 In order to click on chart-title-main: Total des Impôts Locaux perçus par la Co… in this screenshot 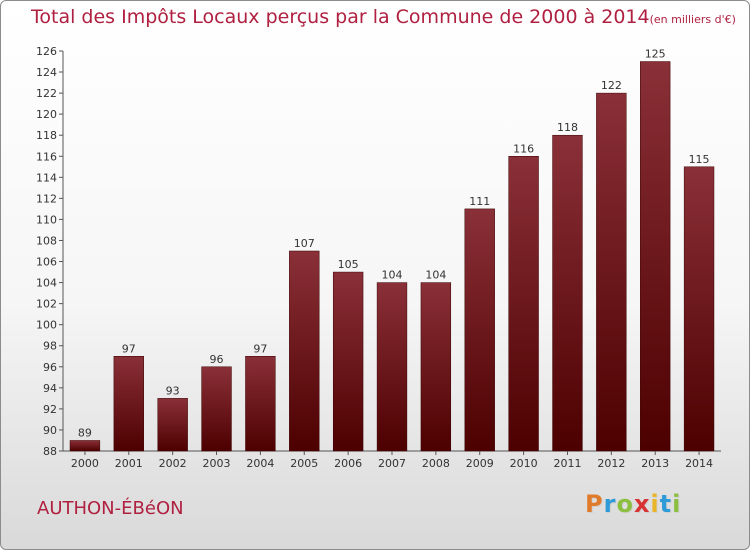, I will do `click(340, 17)`.